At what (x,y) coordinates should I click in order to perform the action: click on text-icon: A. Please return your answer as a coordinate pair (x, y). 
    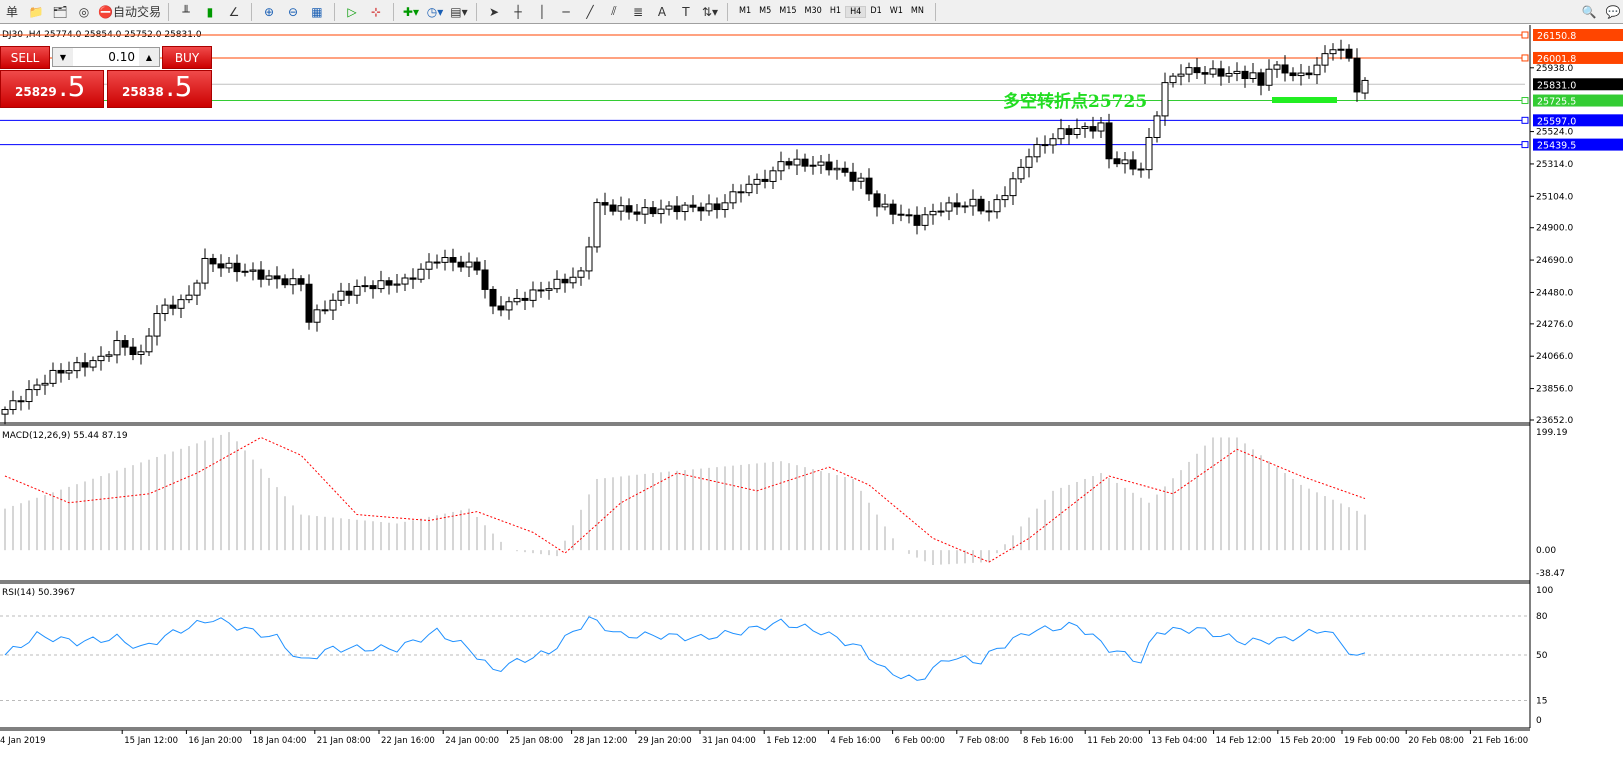
    Looking at the image, I should click on (662, 11).